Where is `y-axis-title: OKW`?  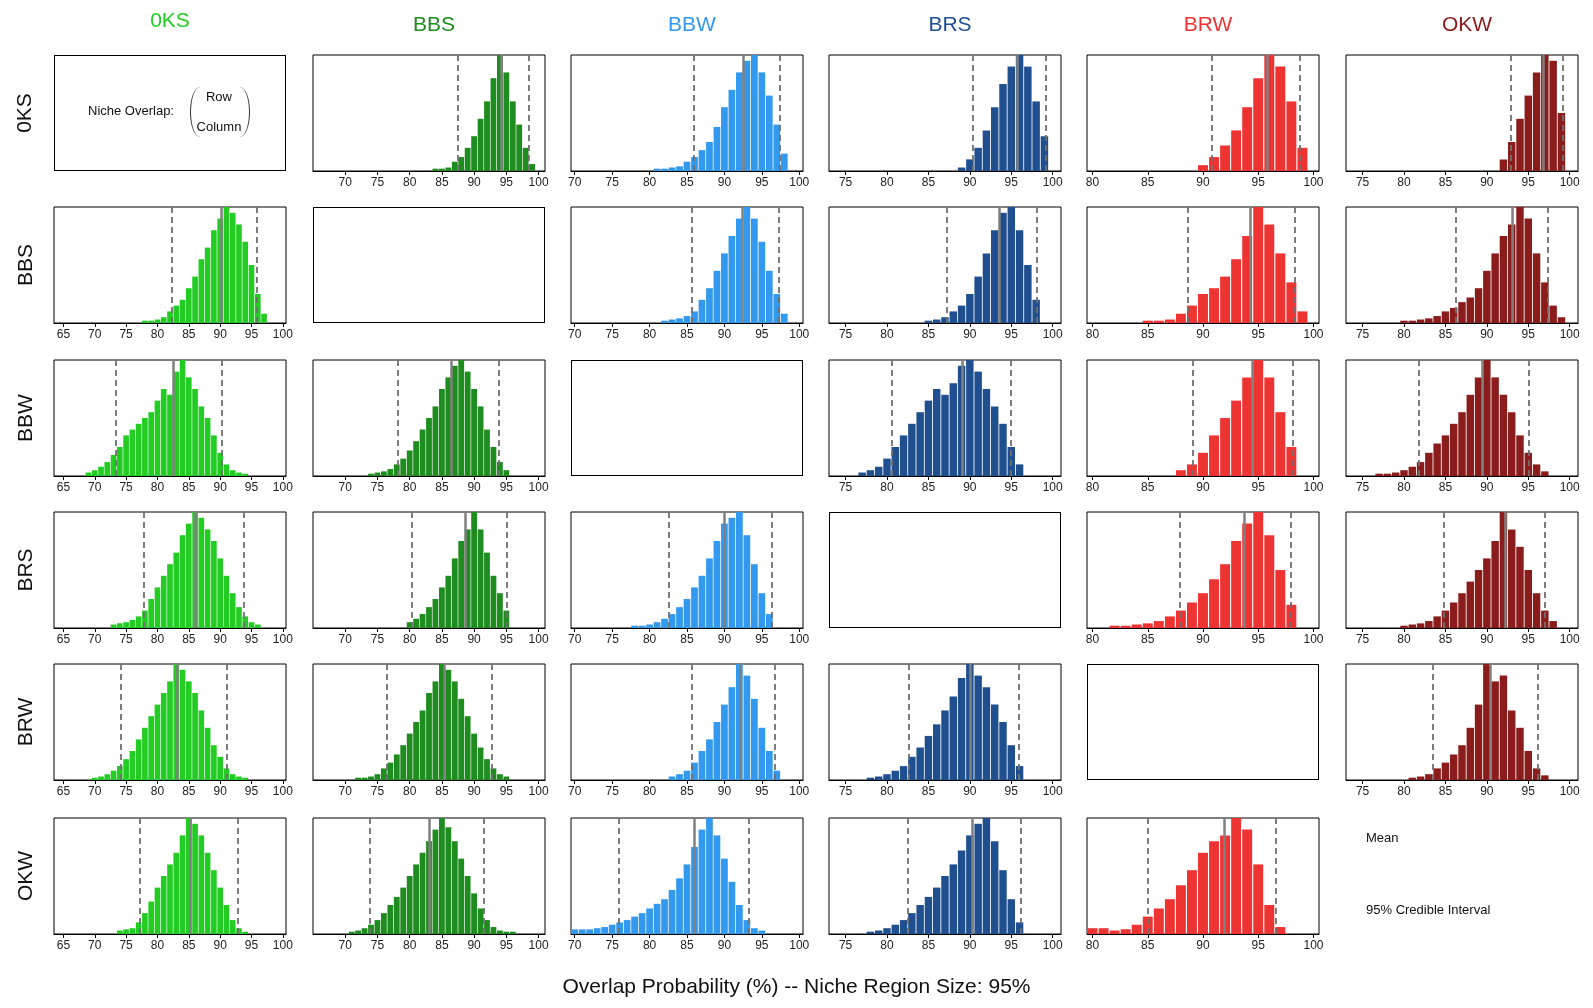 y-axis-title: OKW is located at coordinates (24, 876).